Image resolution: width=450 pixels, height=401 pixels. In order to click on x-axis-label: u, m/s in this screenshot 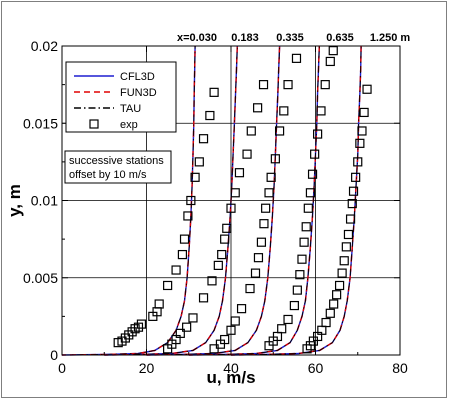, I will do `click(230, 377)`.